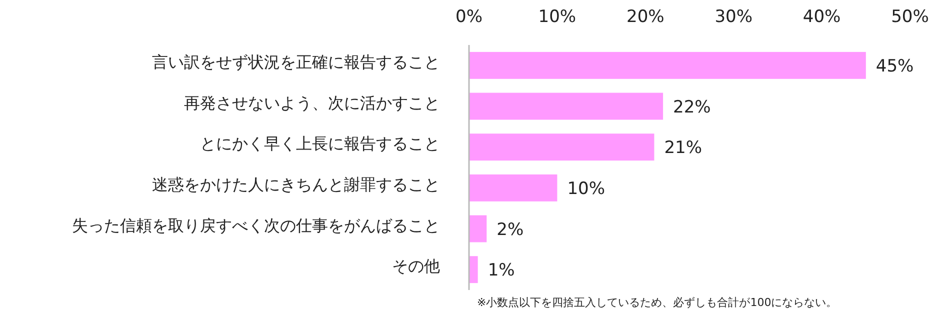 This screenshot has height=322, width=946. Describe the element at coordinates (895, 66) in the screenshot. I see `data-label: 45%` at that location.